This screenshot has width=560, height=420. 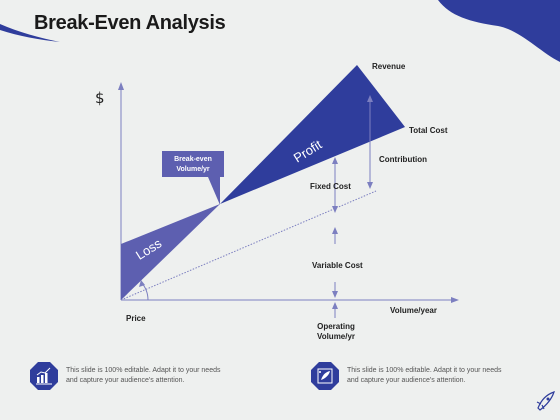 What do you see at coordinates (193, 169) in the screenshot?
I see `breakeven-label-line2: Volume/yr` at bounding box center [193, 169].